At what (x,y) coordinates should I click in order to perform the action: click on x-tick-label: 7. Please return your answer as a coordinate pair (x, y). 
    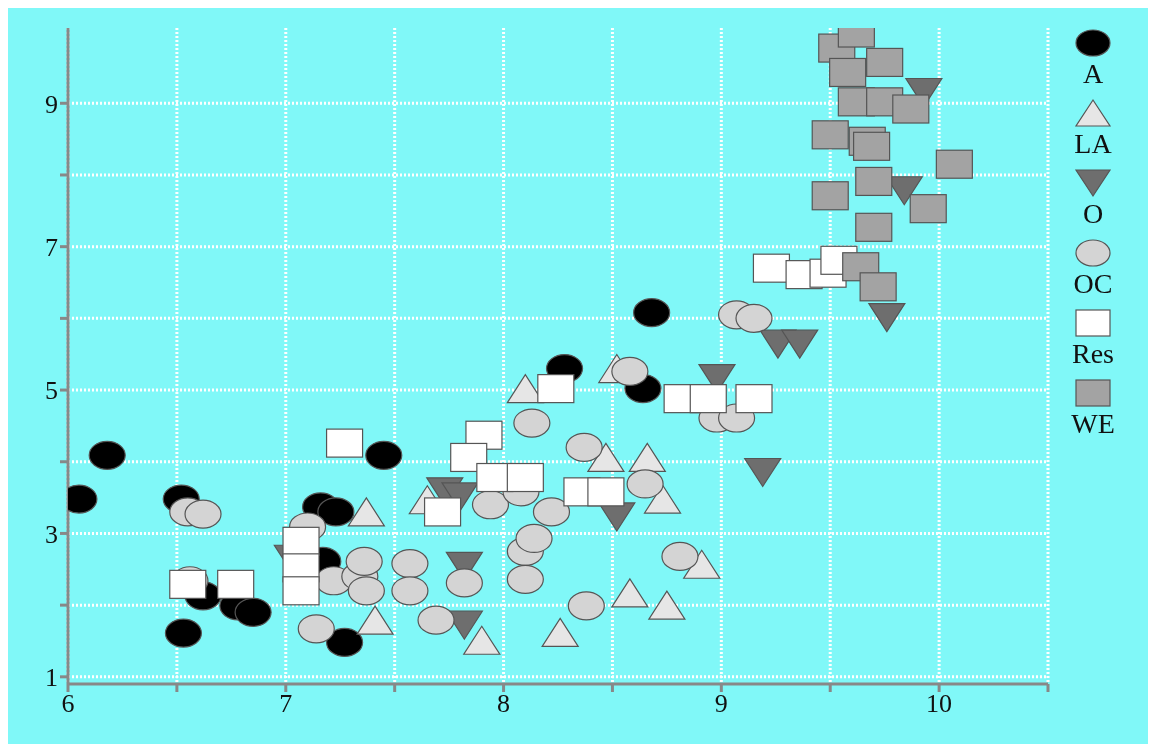
    Looking at the image, I should click on (286, 704).